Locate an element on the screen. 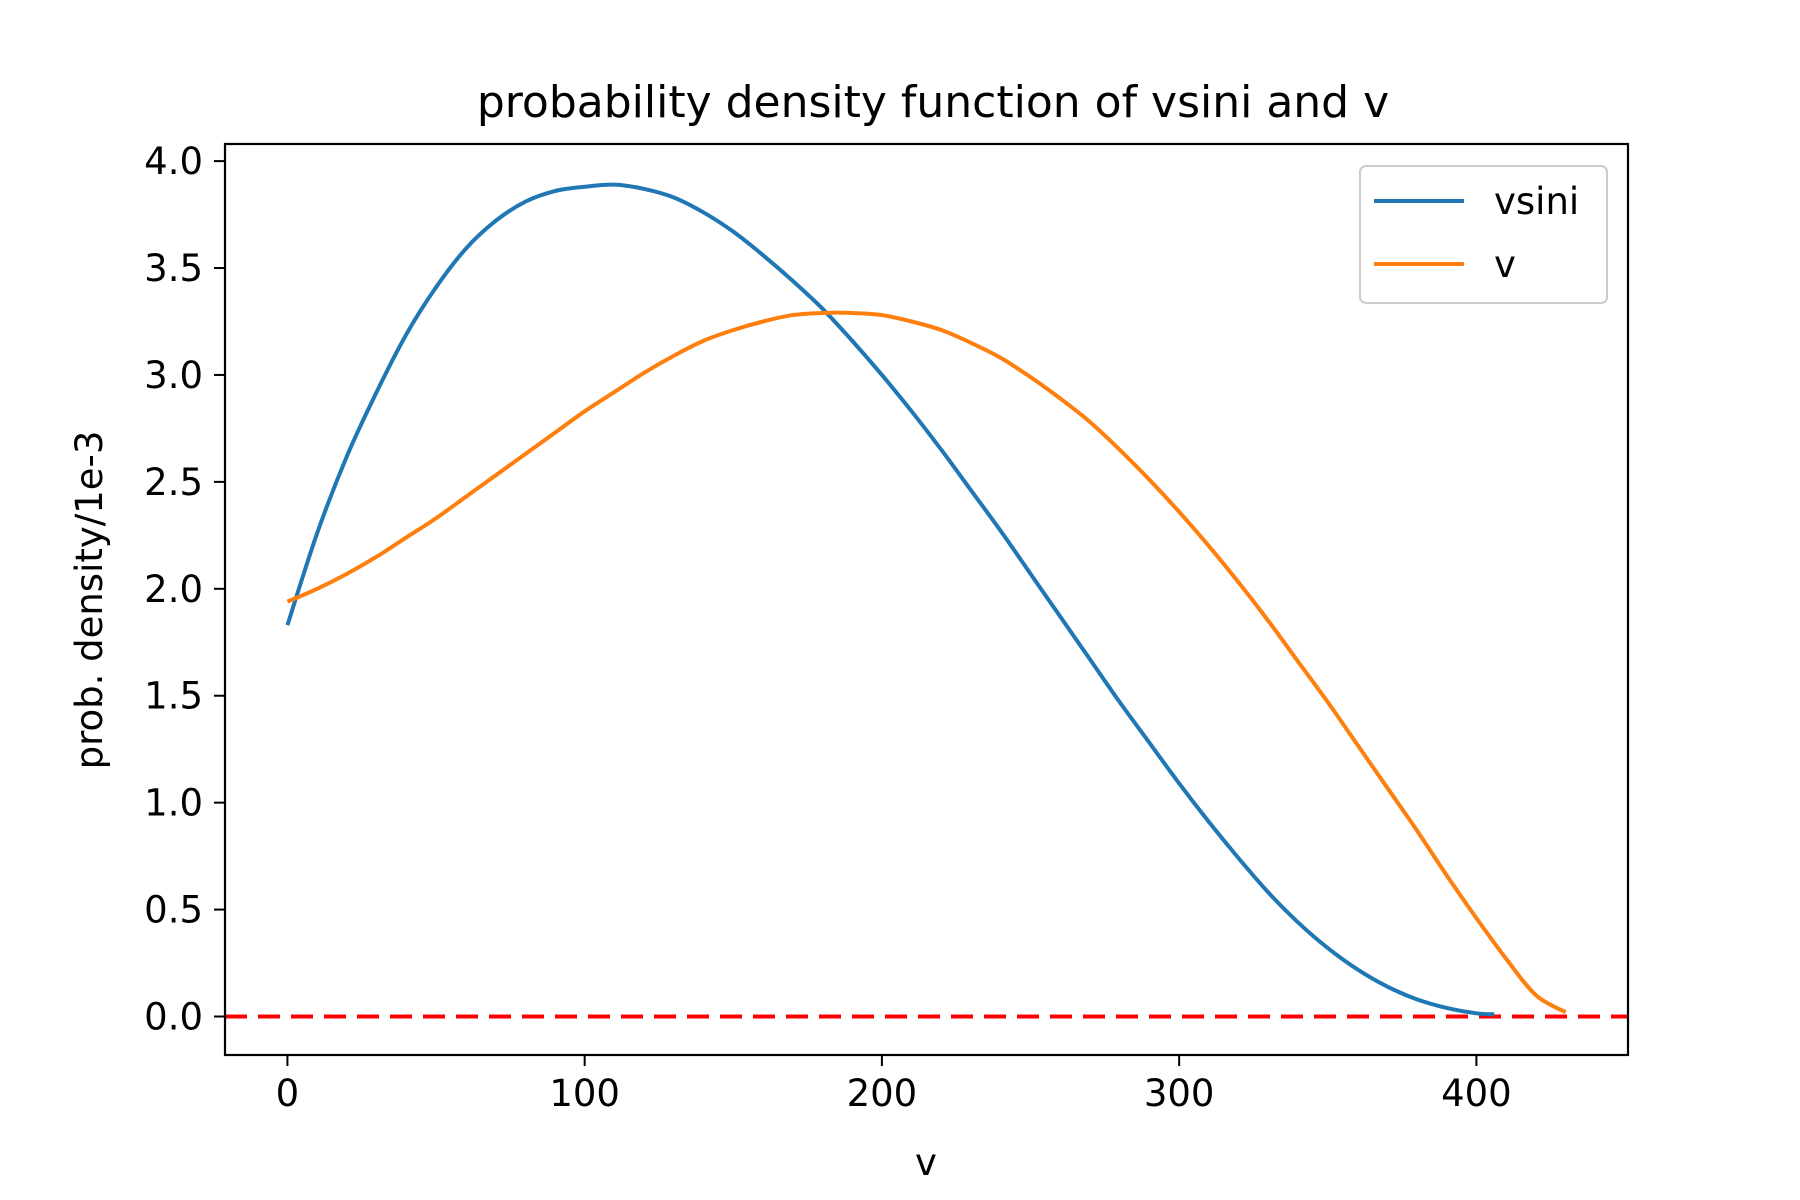 The height and width of the screenshot is (1200, 1800). x-axis-label: v is located at coordinates (926, 1162).